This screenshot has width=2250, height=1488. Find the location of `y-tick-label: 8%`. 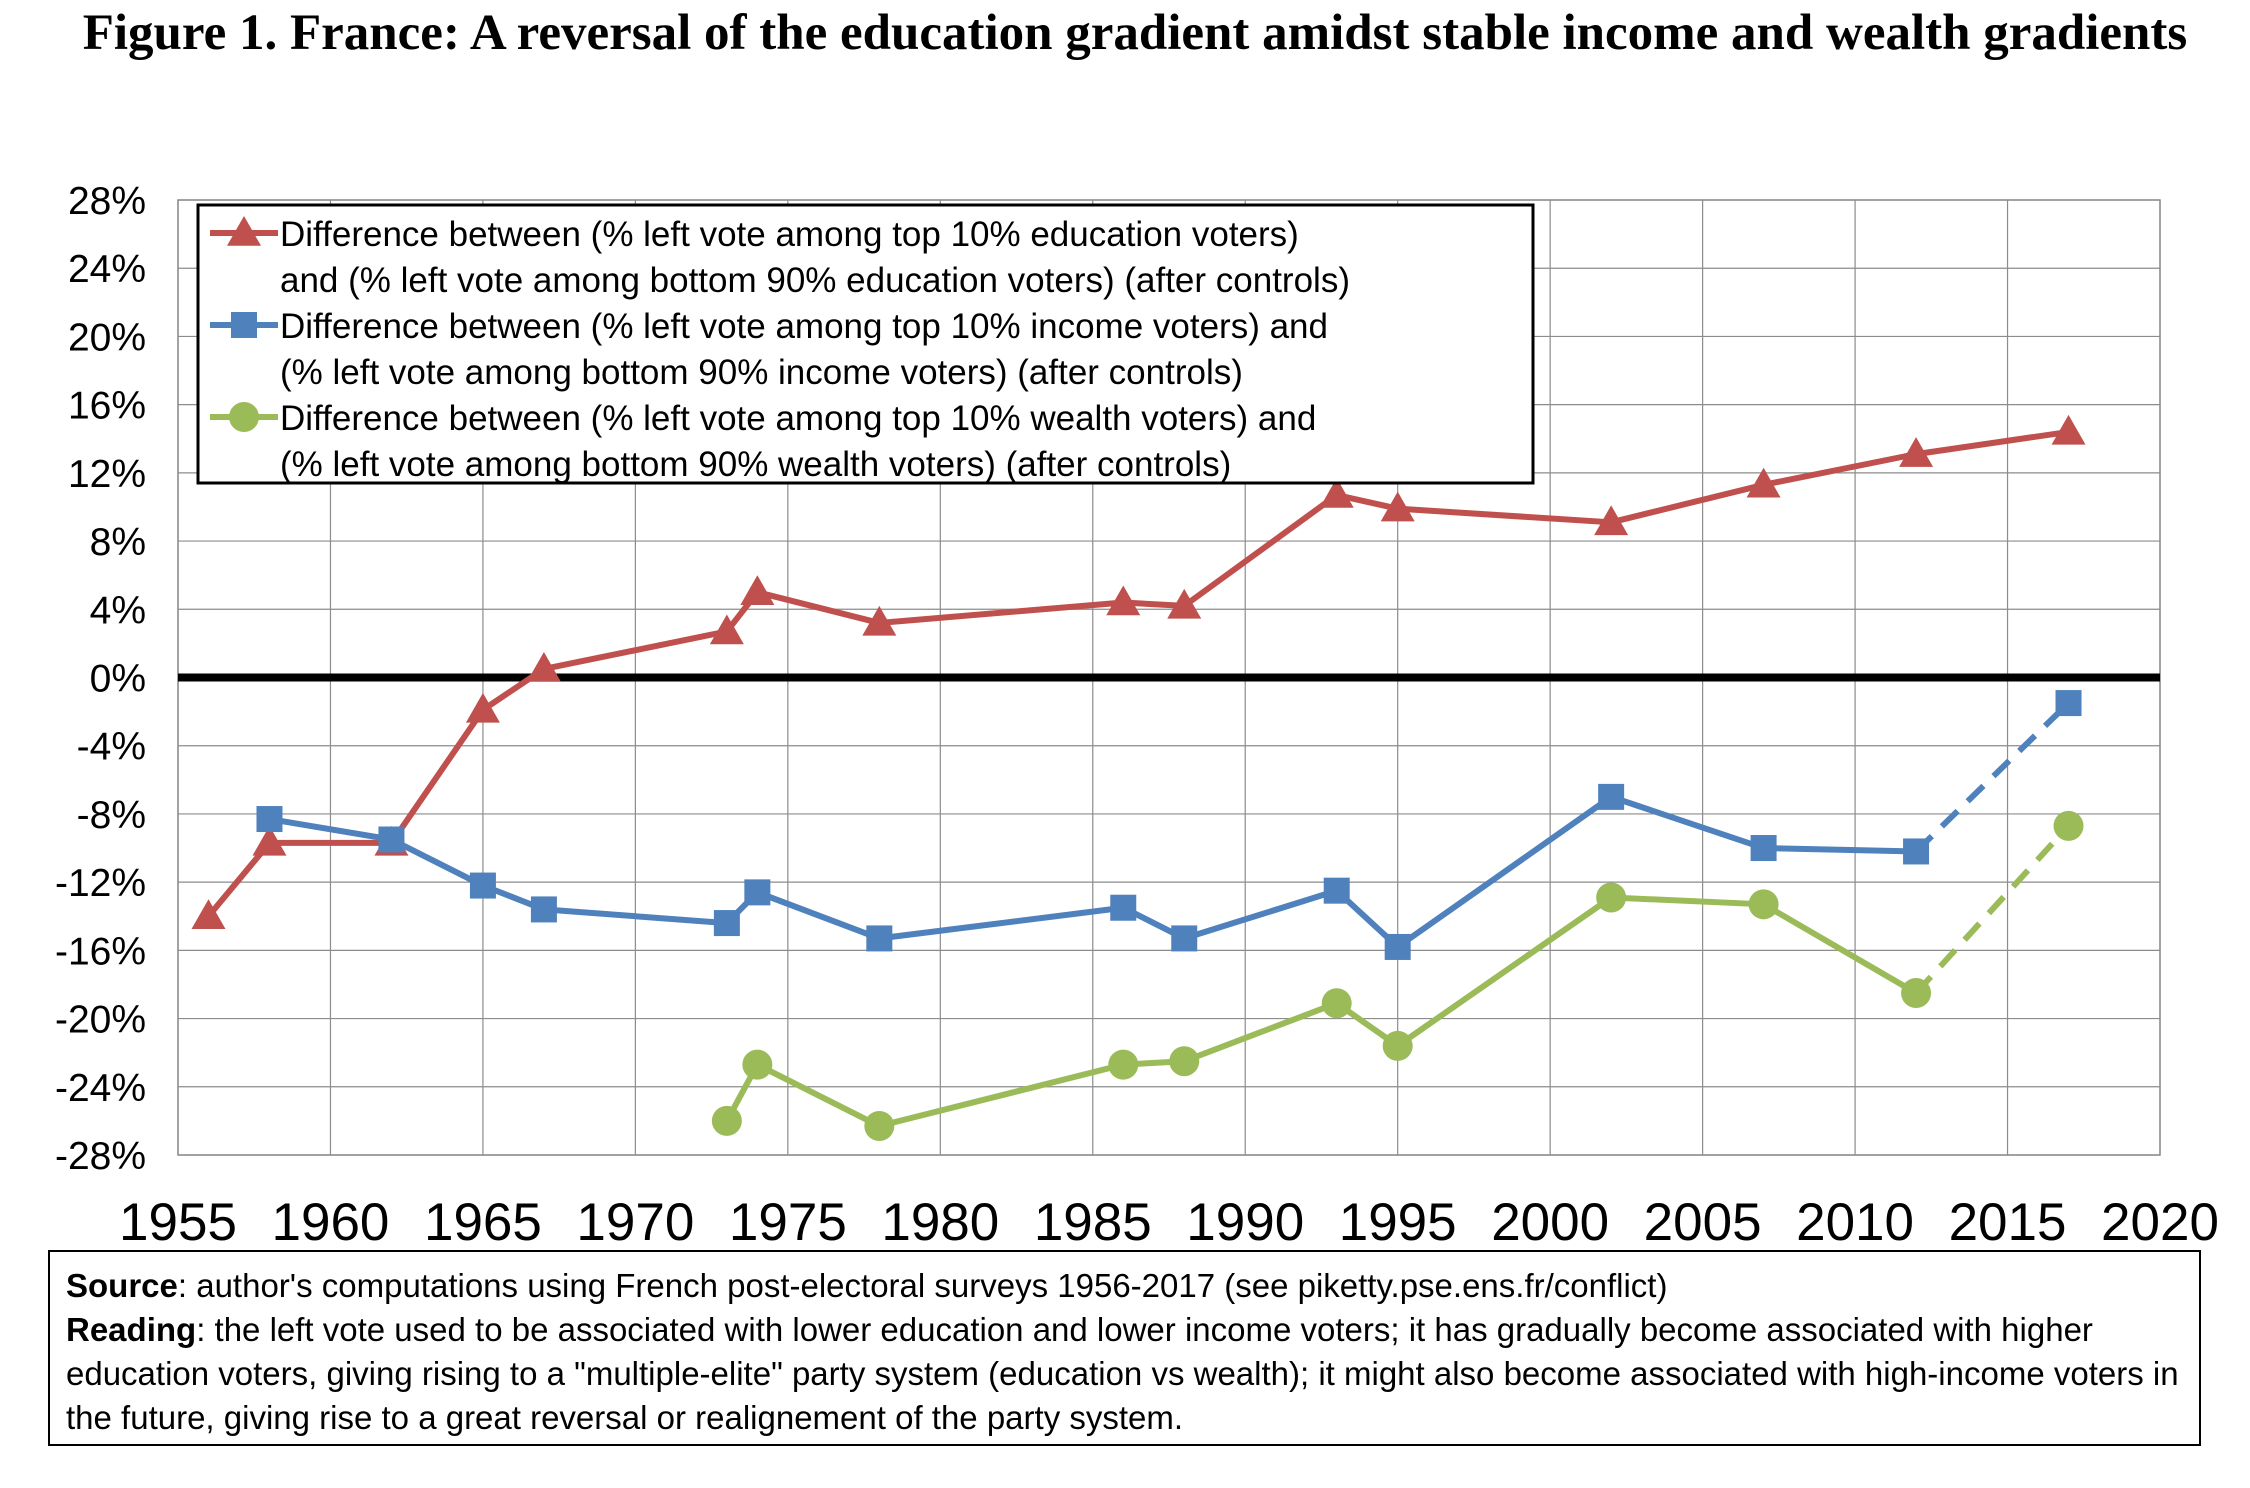

y-tick-label: 8% is located at coordinates (118, 542).